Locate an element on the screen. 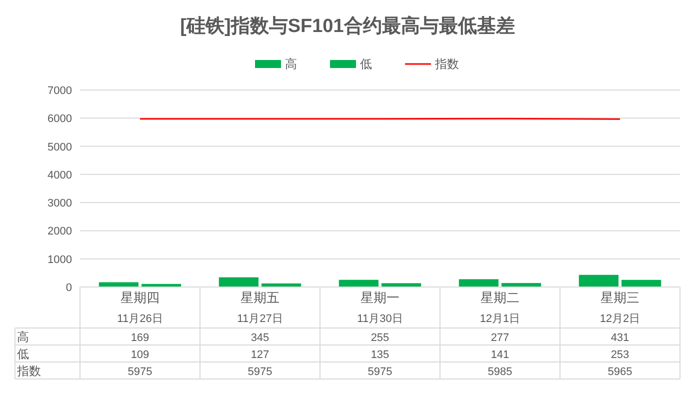  y-tick-label: 4000 is located at coordinates (60, 175).